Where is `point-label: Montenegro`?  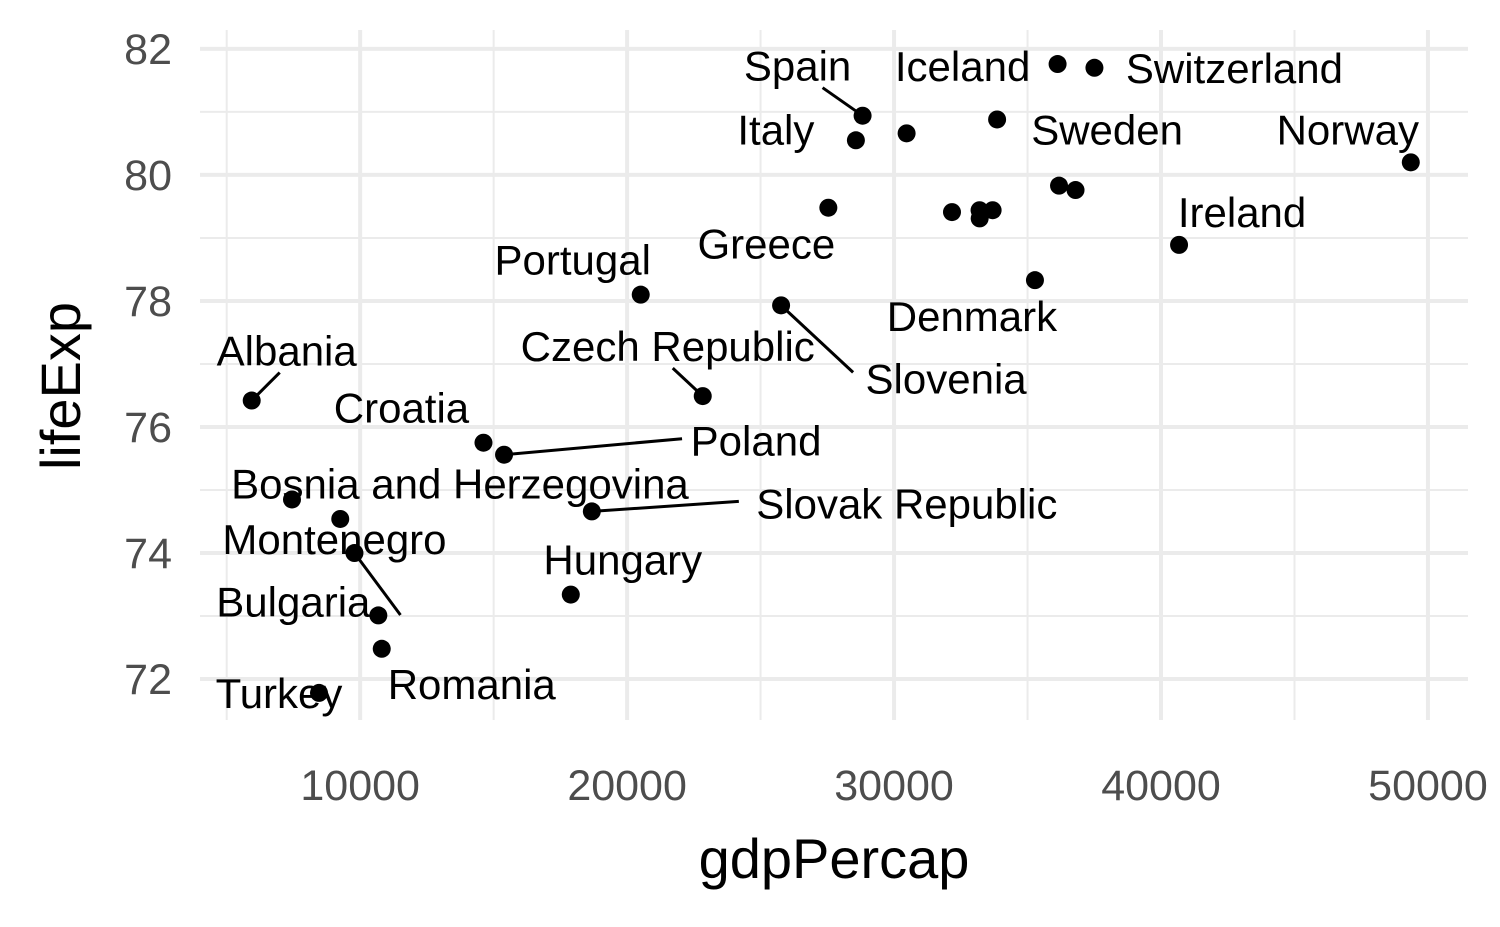 point-label: Montenegro is located at coordinates (334, 539).